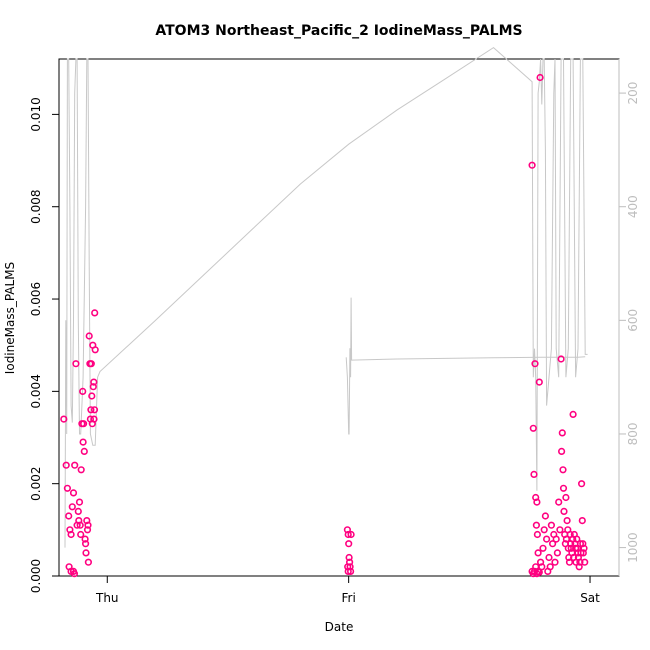 The height and width of the screenshot is (650, 650). What do you see at coordinates (36, 207) in the screenshot?
I see `y-tick-label: 0.008` at bounding box center [36, 207].